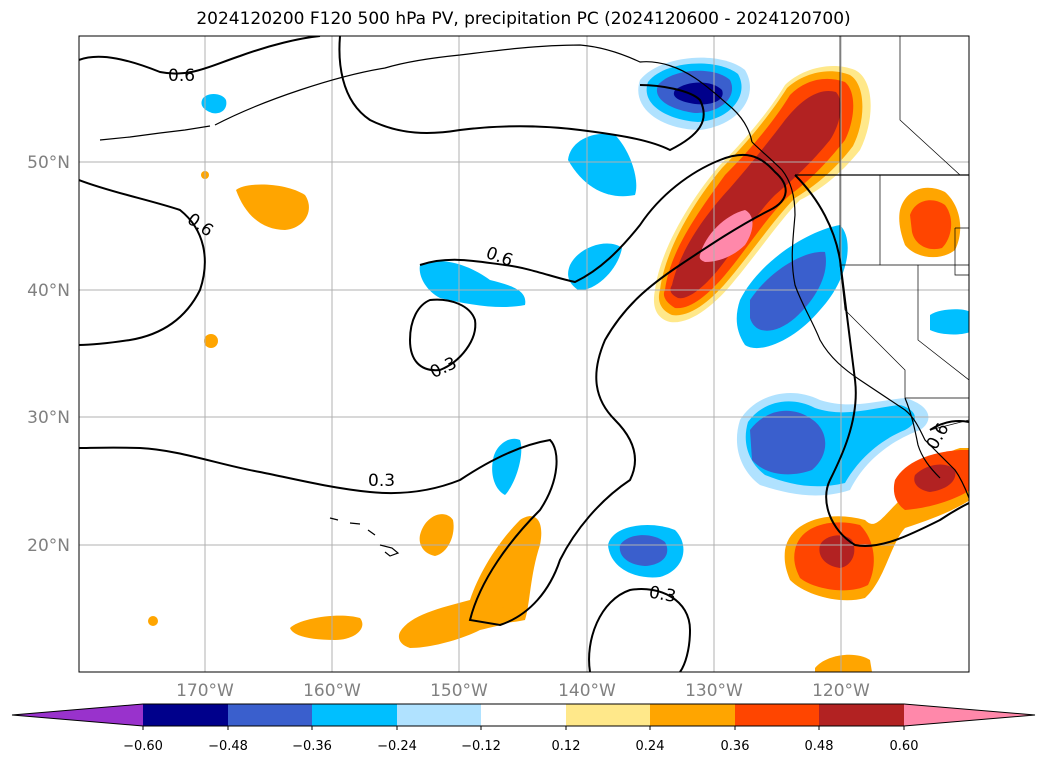 The image size is (1047, 765). I want to click on alaska-coastline, so click(483, 93).